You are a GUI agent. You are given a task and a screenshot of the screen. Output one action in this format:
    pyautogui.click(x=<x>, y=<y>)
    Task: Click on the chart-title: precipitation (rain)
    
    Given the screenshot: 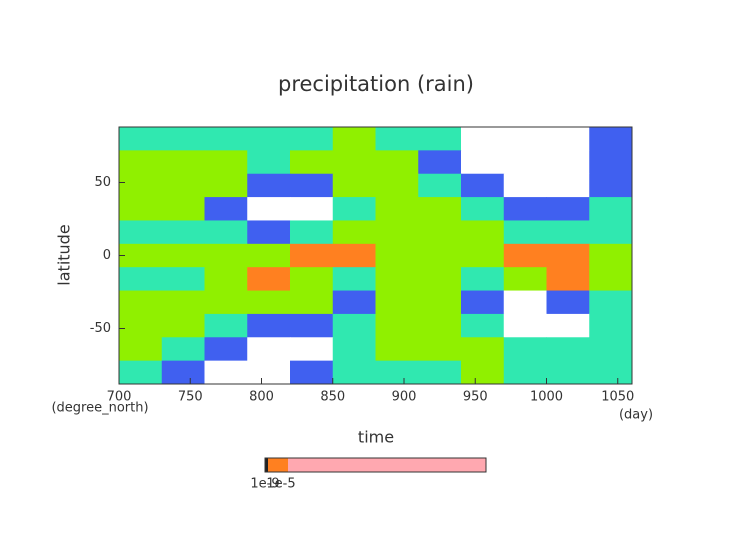 What is the action you would take?
    pyautogui.click(x=376, y=84)
    